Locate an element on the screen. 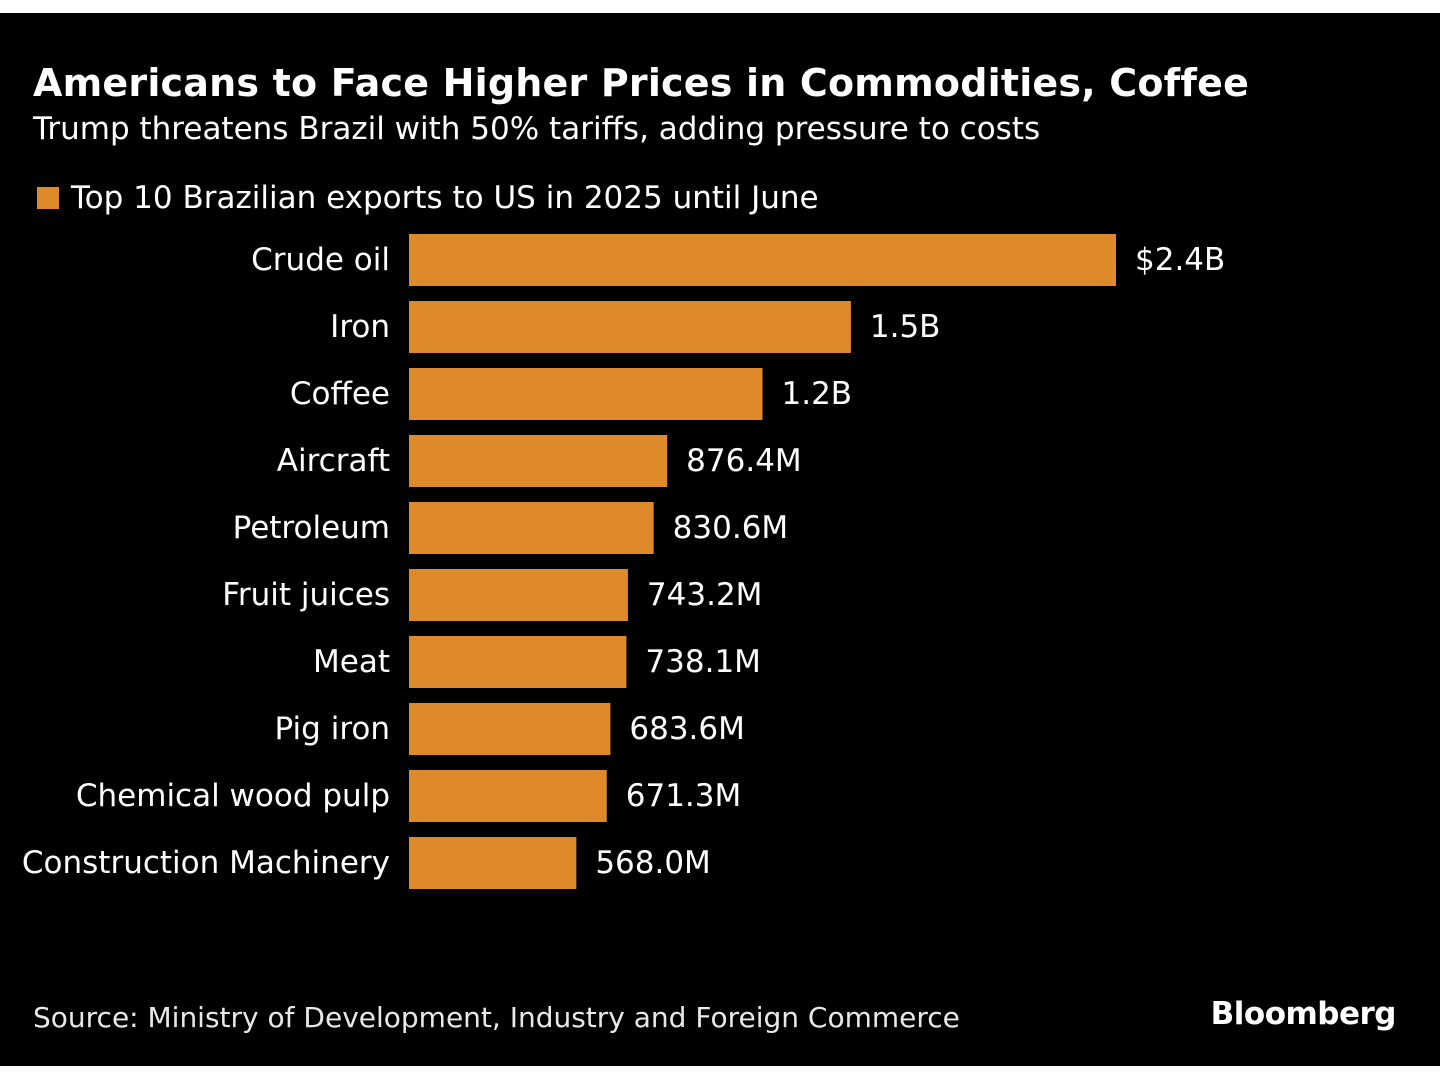 Image resolution: width=1440 pixels, height=1080 pixels. category-label: Chemical wood pulp is located at coordinates (233, 796).